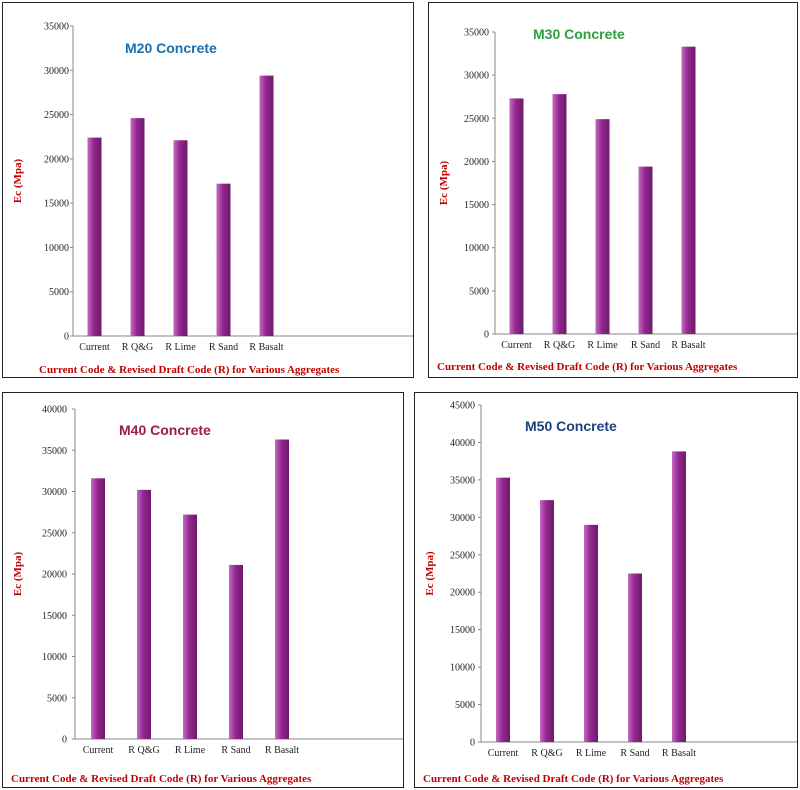 Image resolution: width=800 pixels, height=790 pixels. Describe the element at coordinates (579, 34) in the screenshot. I see `chart-title: M30 Concrete` at that location.